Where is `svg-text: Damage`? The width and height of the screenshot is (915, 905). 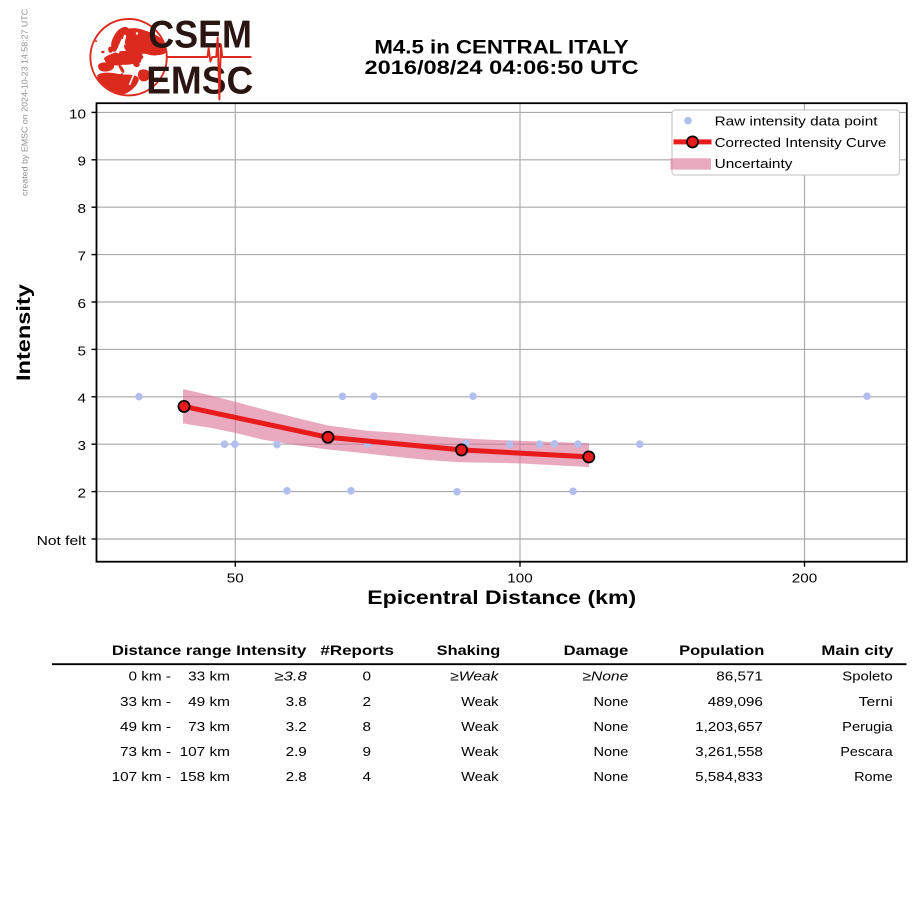
svg-text: Damage is located at coordinates (596, 650).